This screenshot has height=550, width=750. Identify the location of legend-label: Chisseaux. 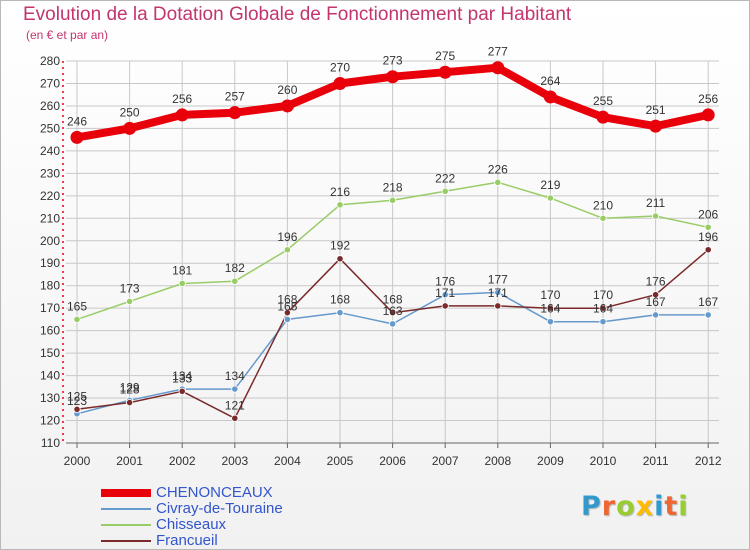
(191, 524).